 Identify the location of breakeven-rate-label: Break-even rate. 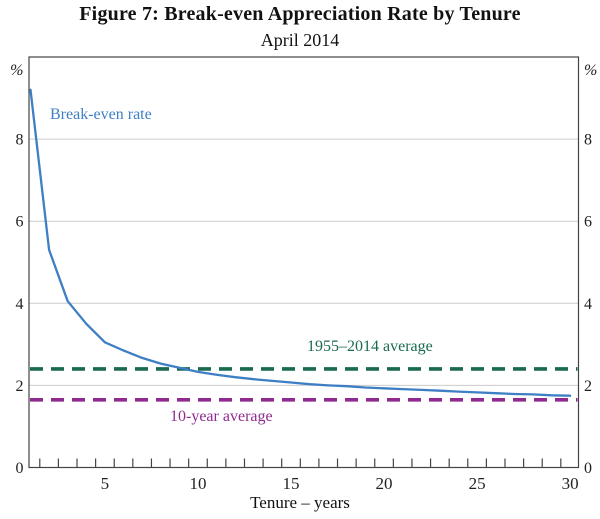
(101, 114).